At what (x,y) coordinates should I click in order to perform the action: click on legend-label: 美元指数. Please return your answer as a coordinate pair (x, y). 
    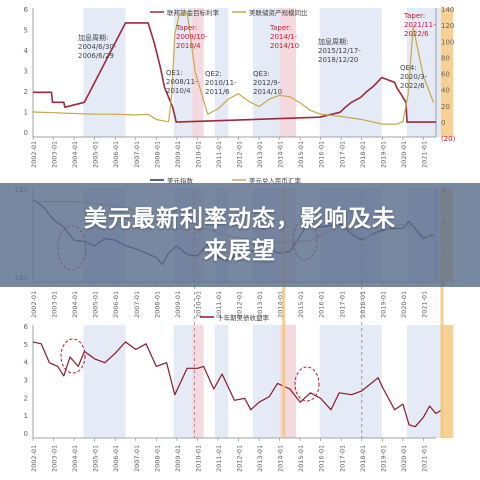
    Looking at the image, I should click on (180, 180).